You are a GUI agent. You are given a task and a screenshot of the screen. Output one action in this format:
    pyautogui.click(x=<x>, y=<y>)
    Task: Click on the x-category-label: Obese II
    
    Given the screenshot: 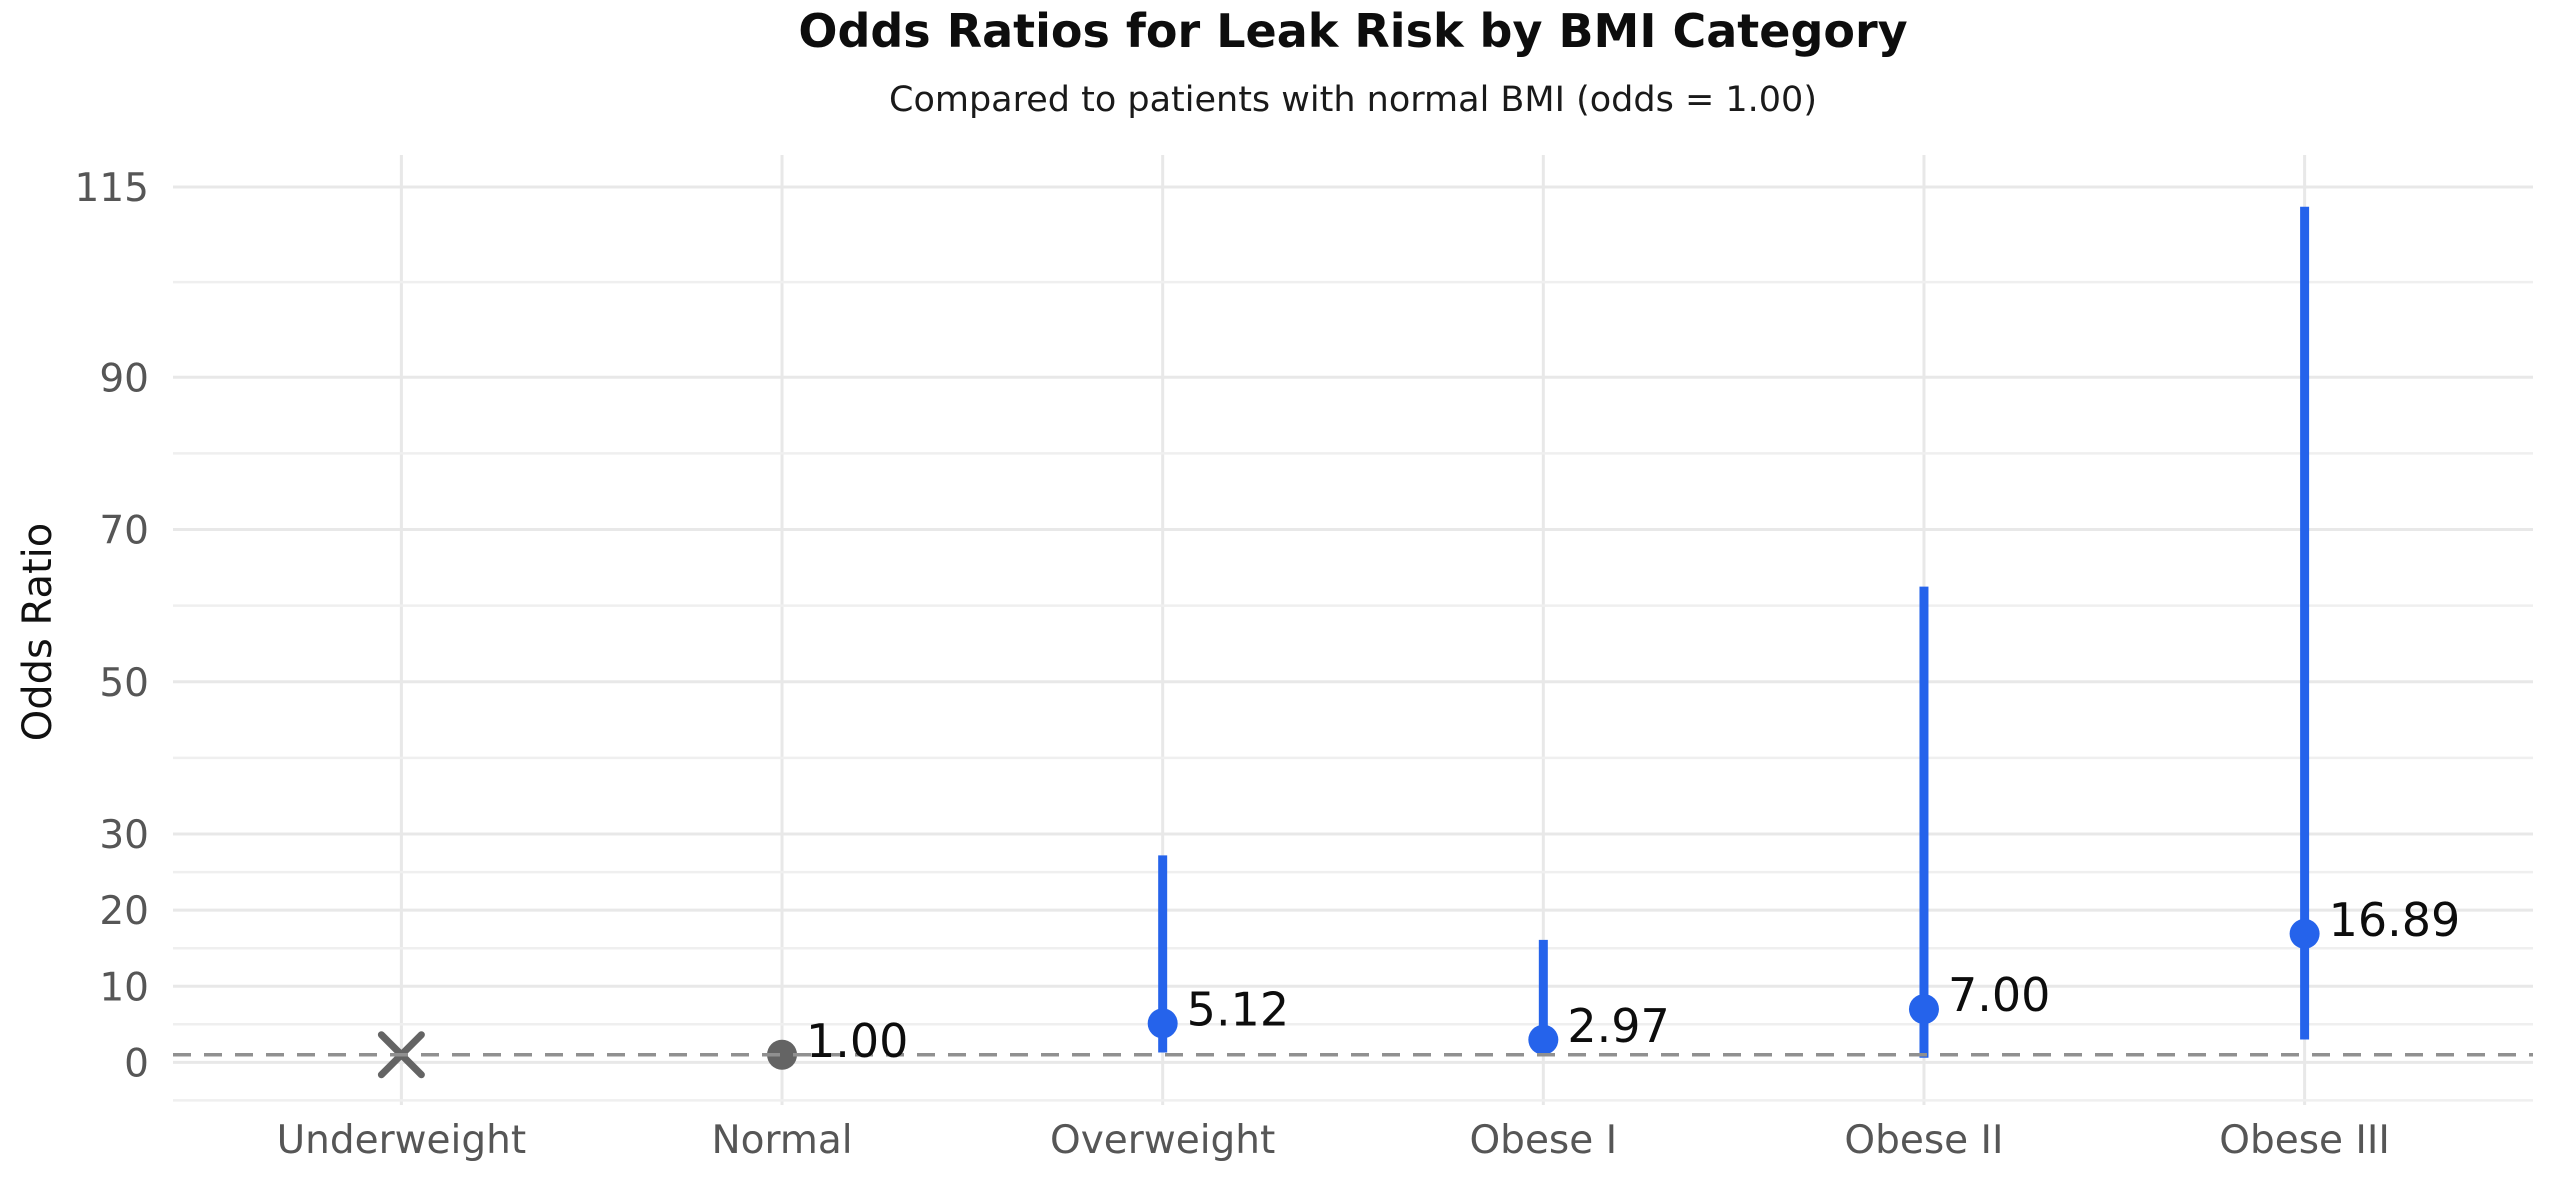 What is the action you would take?
    pyautogui.click(x=1923, y=1140)
    